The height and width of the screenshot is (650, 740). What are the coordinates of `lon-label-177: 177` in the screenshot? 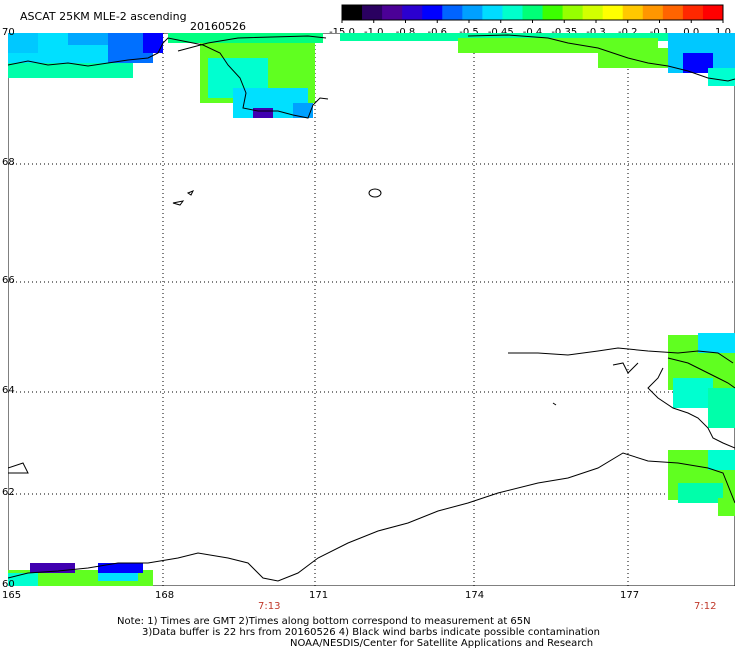 It's located at (630, 595).